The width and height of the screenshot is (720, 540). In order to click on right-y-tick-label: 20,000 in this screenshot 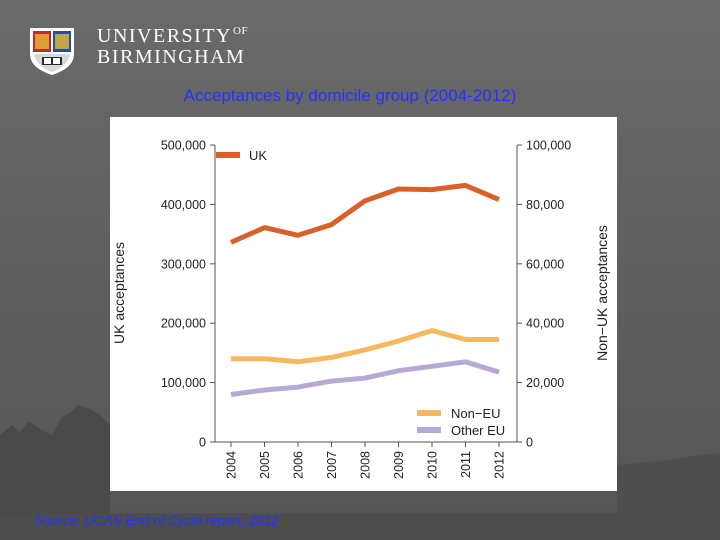, I will do `click(545, 383)`.